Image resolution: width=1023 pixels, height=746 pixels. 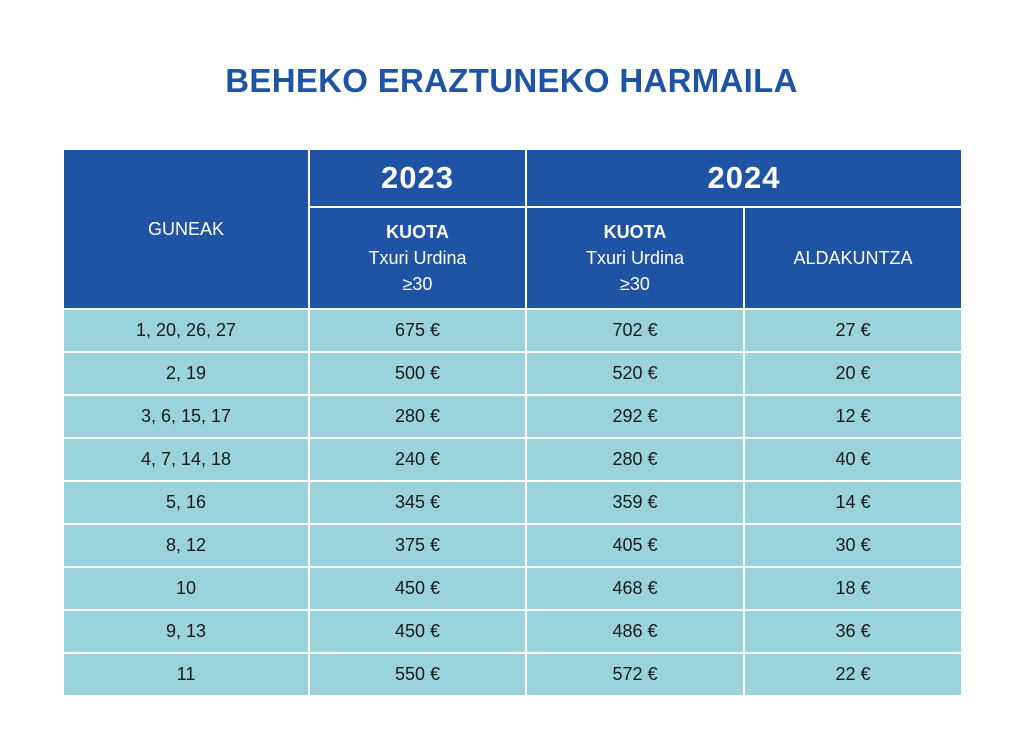 I want to click on cell-kuota-2024: 520 €, so click(x=635, y=373).